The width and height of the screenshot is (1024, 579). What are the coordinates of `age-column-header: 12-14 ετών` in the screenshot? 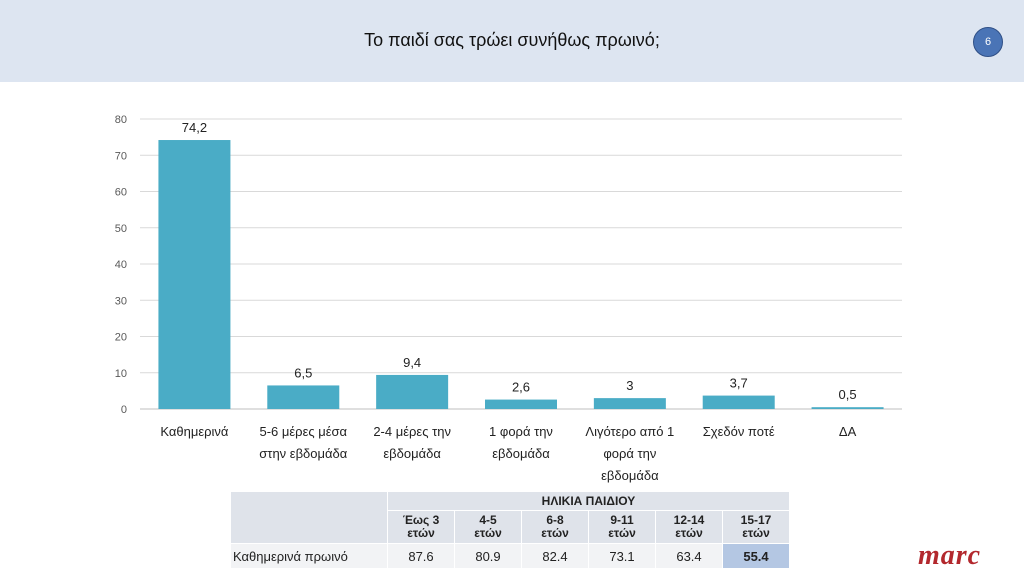 It's located at (689, 527).